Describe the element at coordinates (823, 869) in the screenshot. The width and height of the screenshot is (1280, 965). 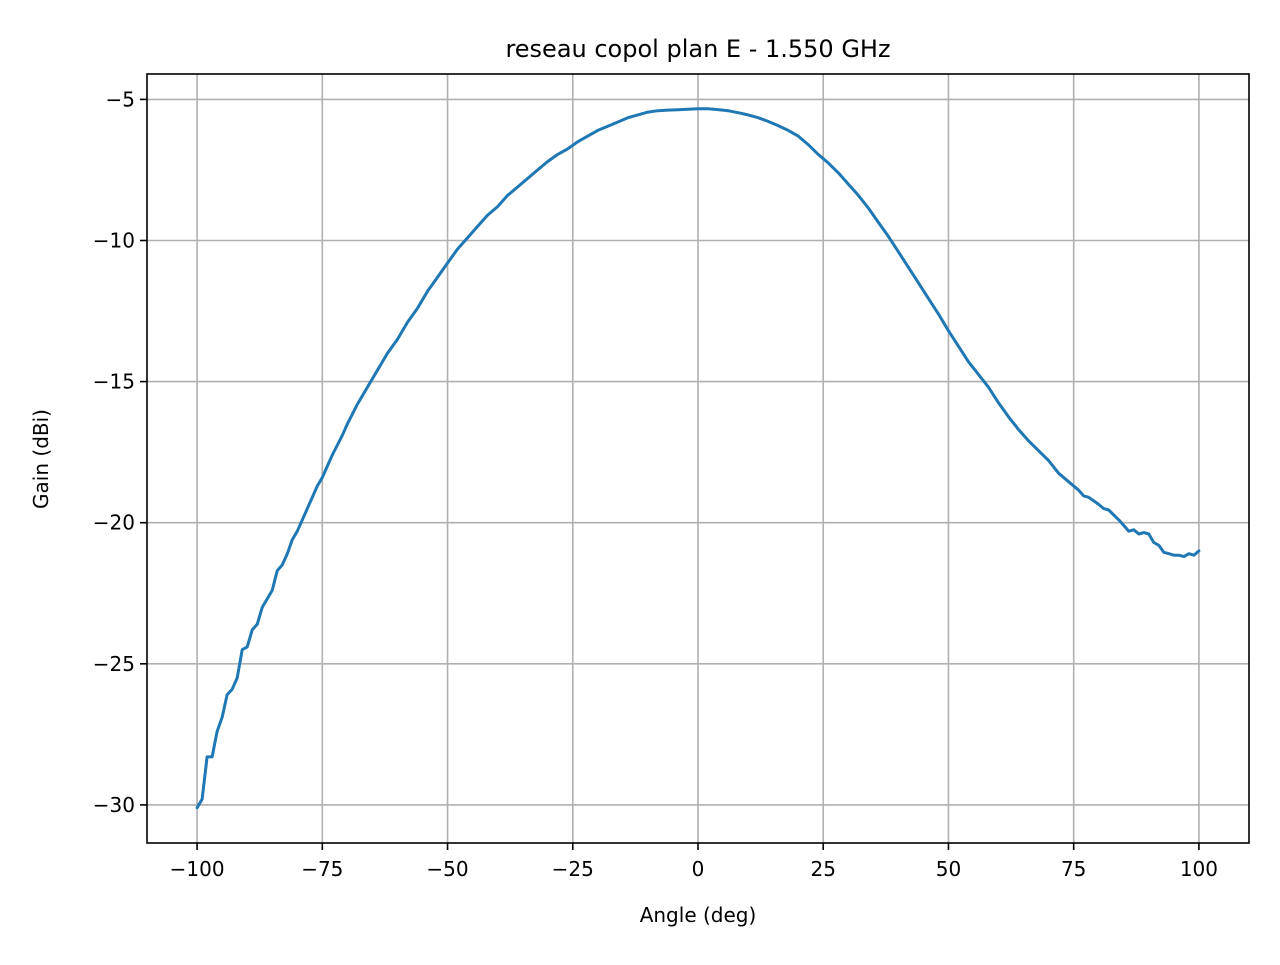
I see `x-tick-label: 25` at that location.